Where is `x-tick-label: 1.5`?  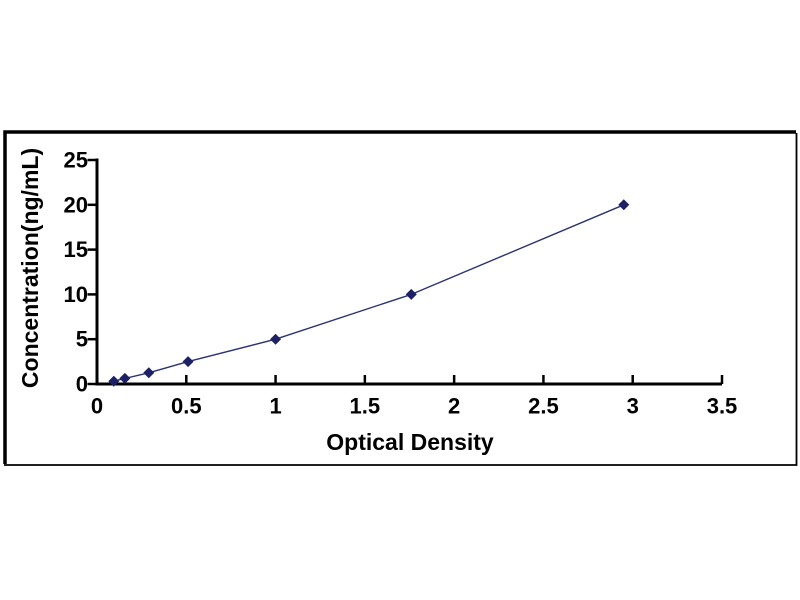
x-tick-label: 1.5 is located at coordinates (365, 406).